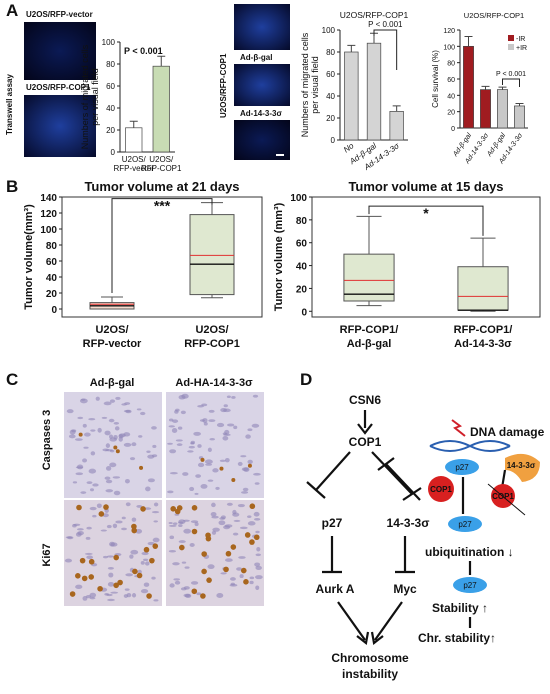 The image size is (550, 694). Describe the element at coordinates (47, 554) in the screenshot. I see `row-label: Ki67` at that location.